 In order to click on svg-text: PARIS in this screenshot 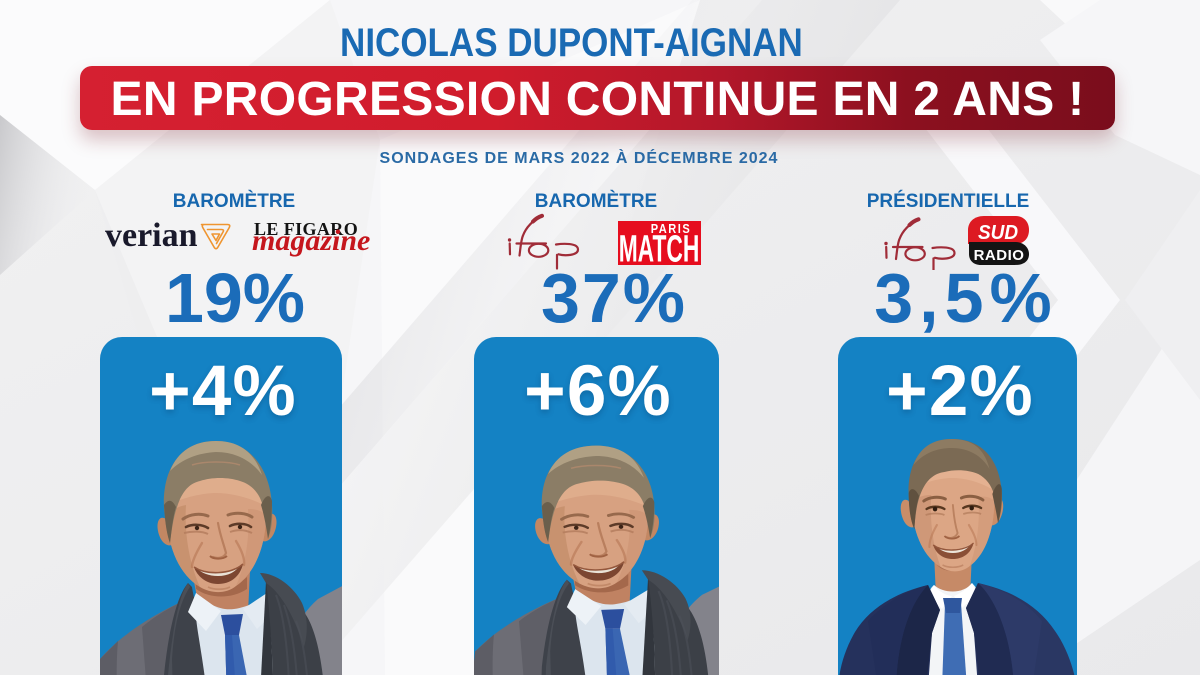, I will do `click(671, 228)`.